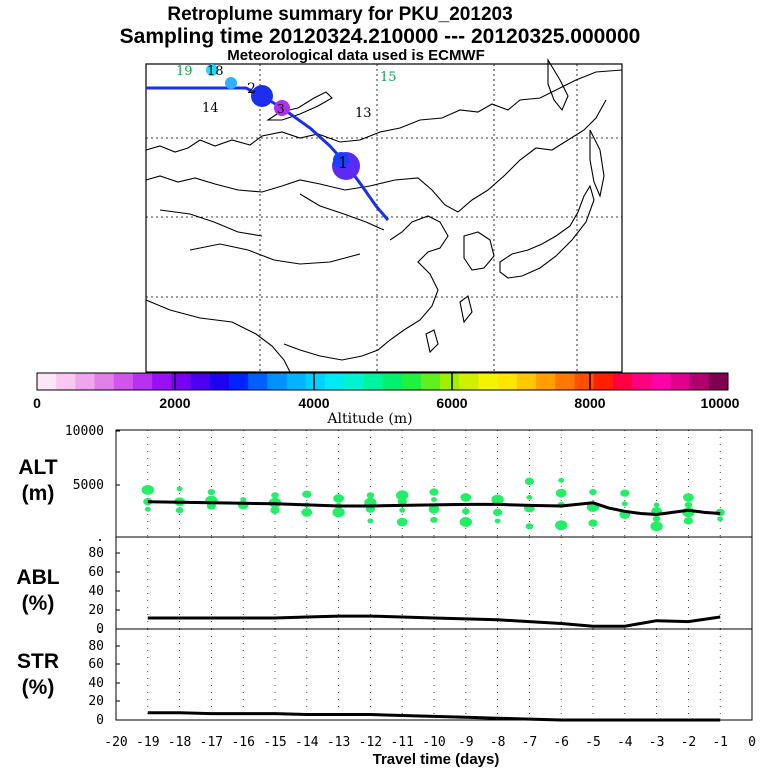  I want to click on x-tick-label: -5, so click(593, 742).